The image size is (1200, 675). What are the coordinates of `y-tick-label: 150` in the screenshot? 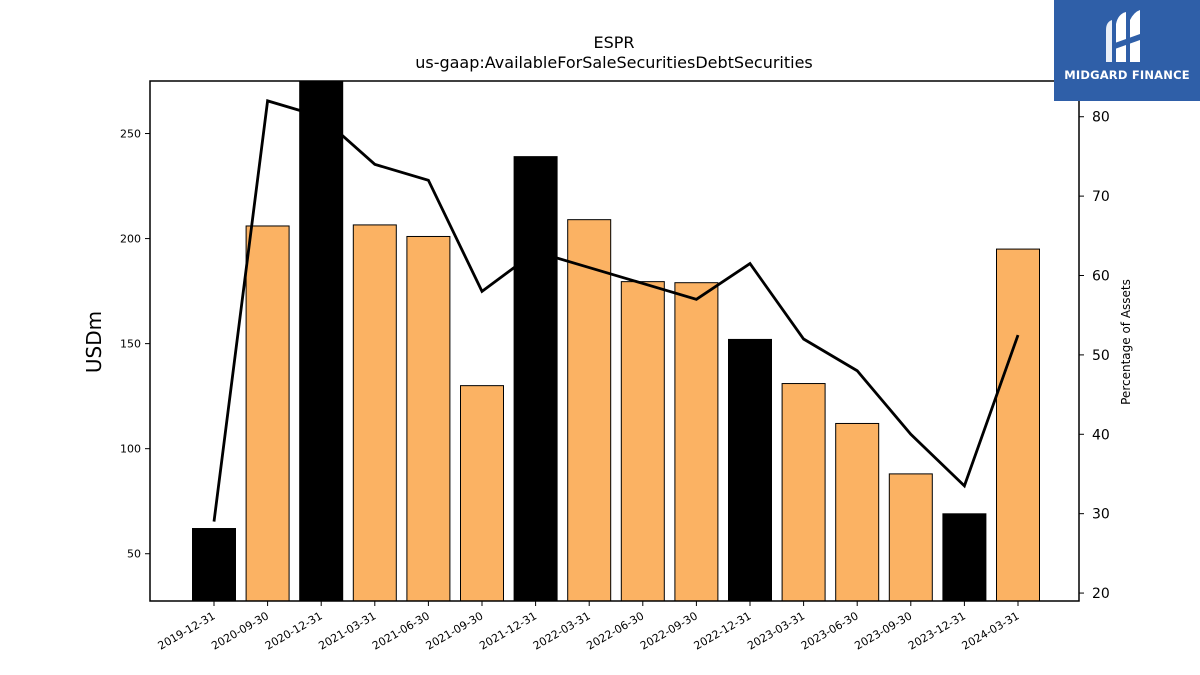 It's located at (130, 344).